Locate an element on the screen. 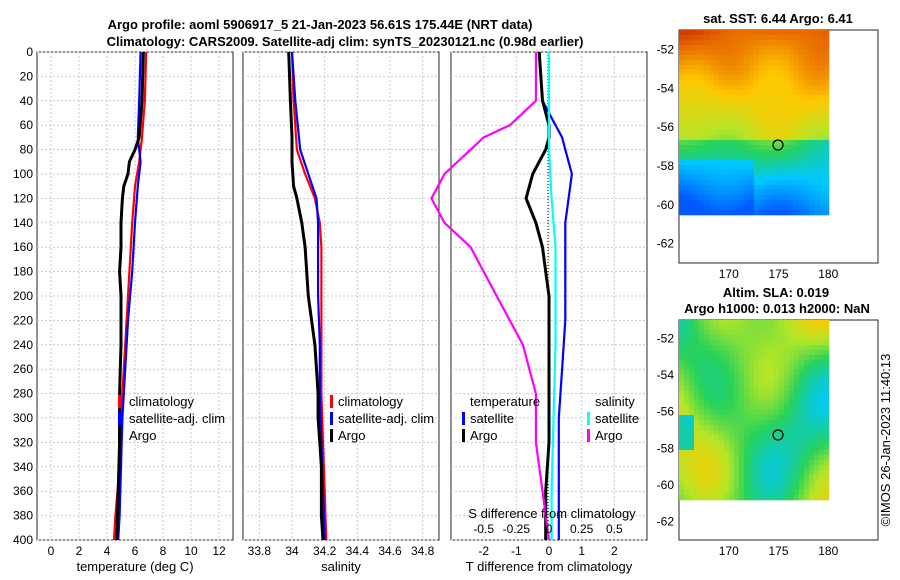 This screenshot has width=900, height=580. map-x-tick-label: 170 is located at coordinates (729, 274).